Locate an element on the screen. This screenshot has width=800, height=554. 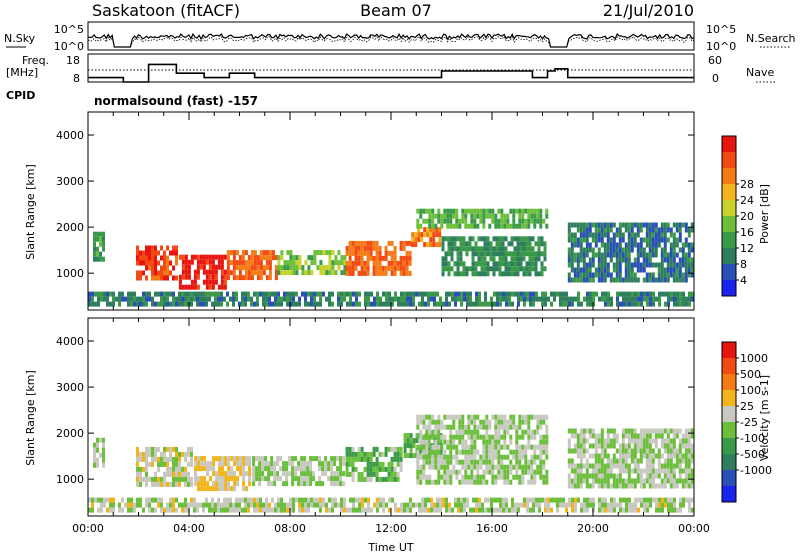
station-title: Saskatoon (fitACF) is located at coordinates (166, 10).